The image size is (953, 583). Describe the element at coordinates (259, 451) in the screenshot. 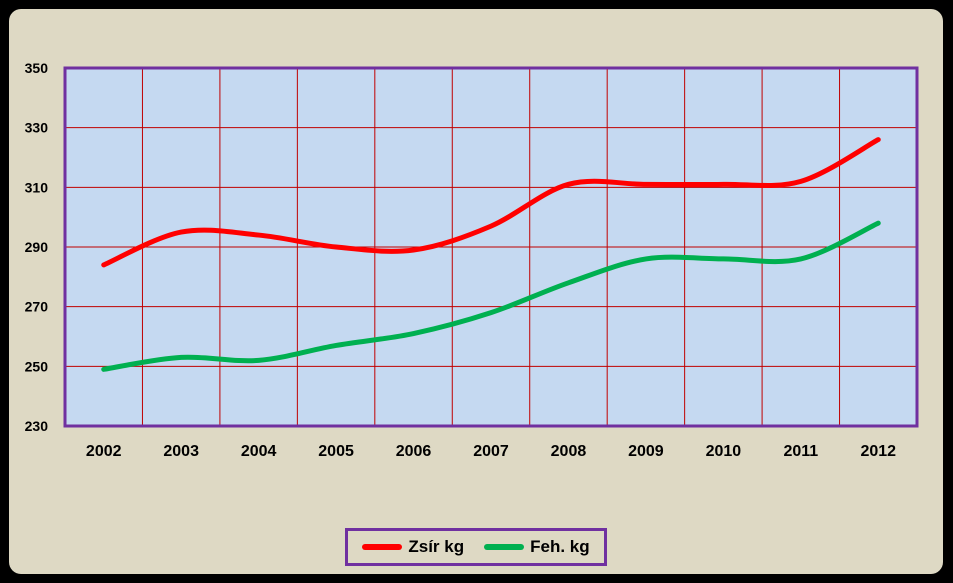

I see `x-tick-label: 2004` at that location.